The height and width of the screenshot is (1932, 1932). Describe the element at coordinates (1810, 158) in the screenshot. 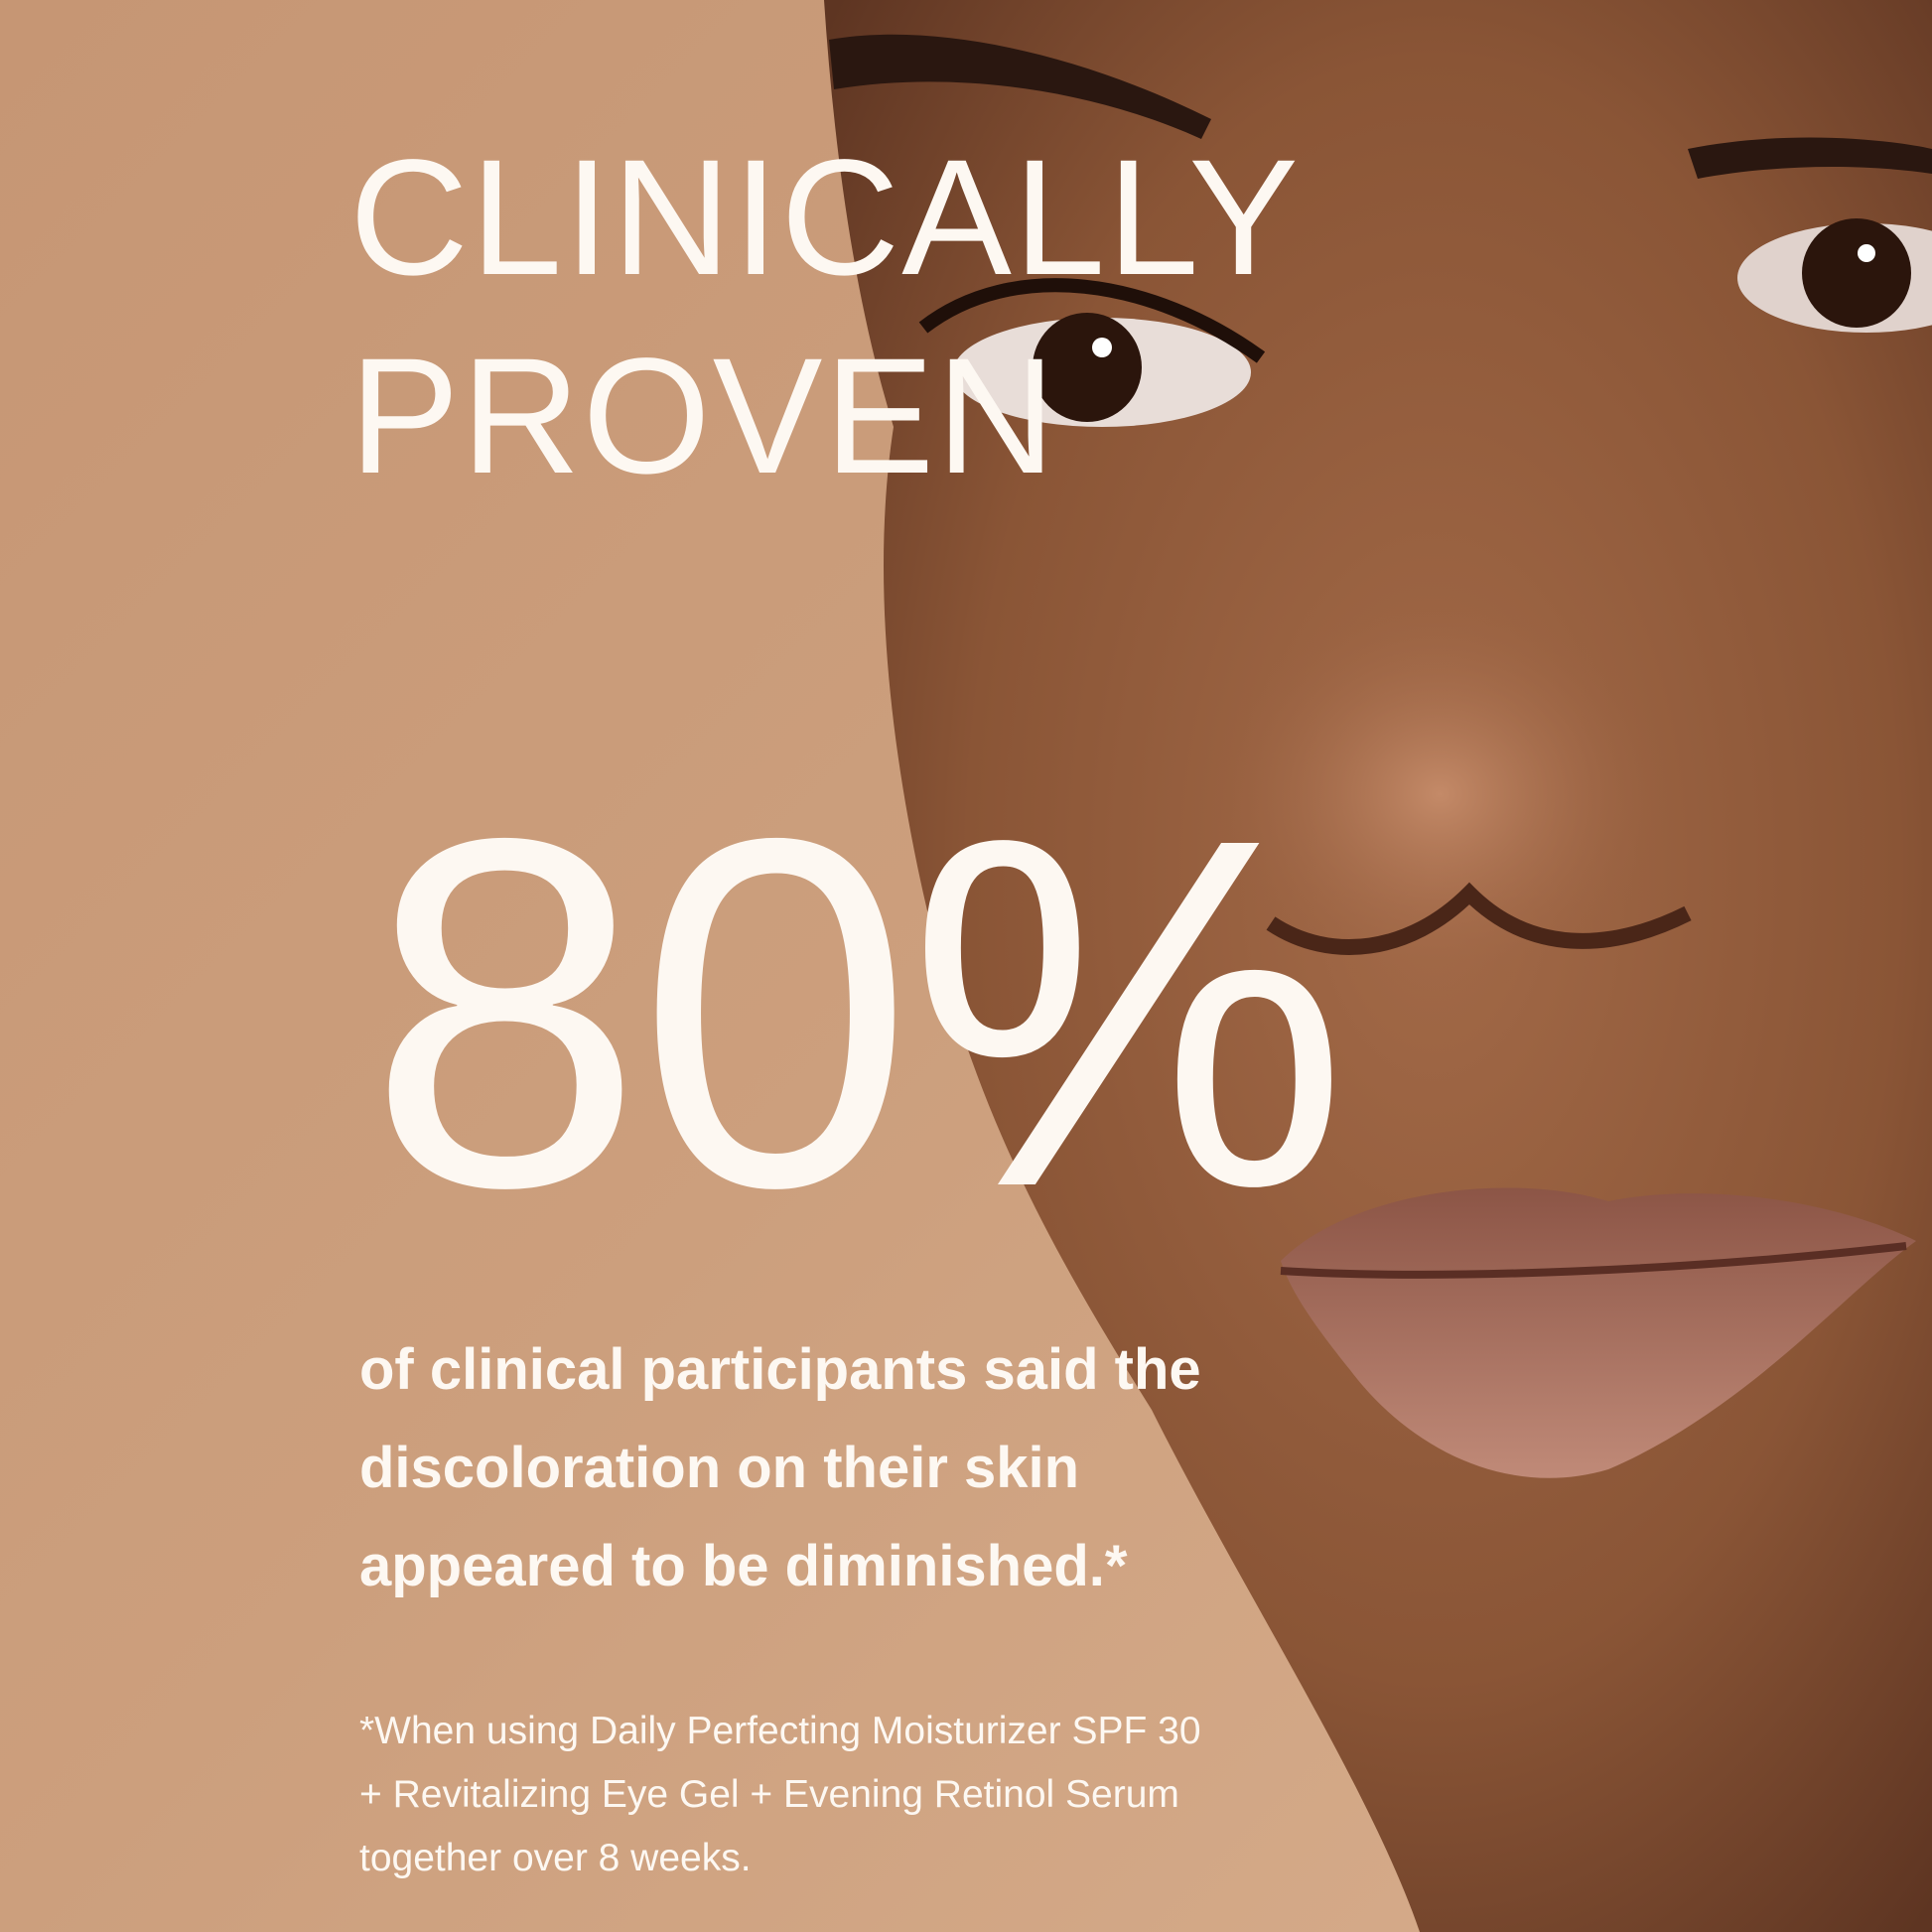

I see `eyebrow-right` at that location.